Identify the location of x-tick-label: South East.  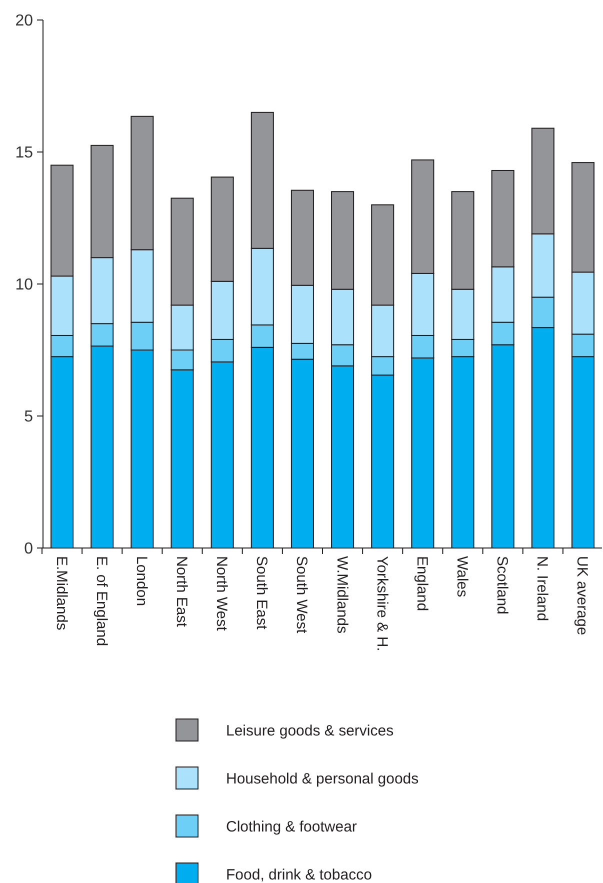
(261, 593).